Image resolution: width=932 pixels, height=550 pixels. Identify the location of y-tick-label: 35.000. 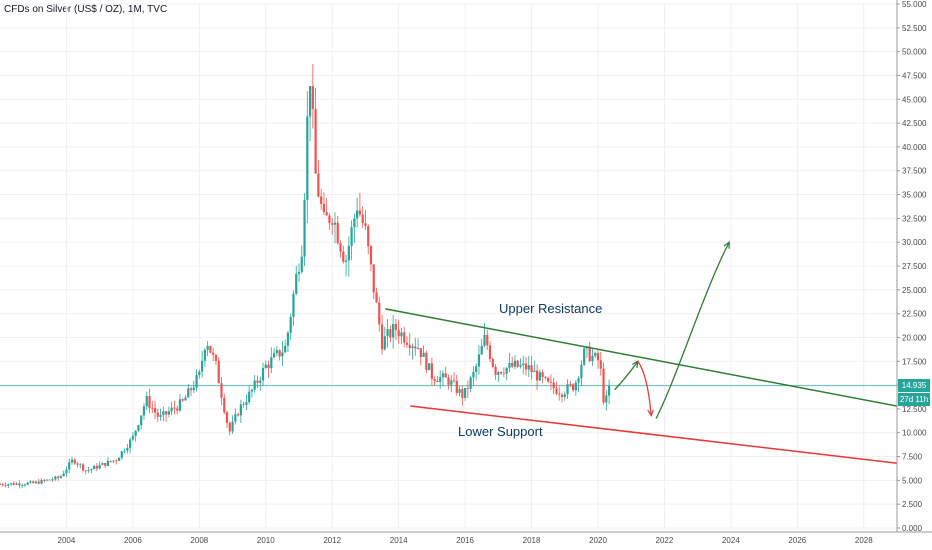
(914, 195).